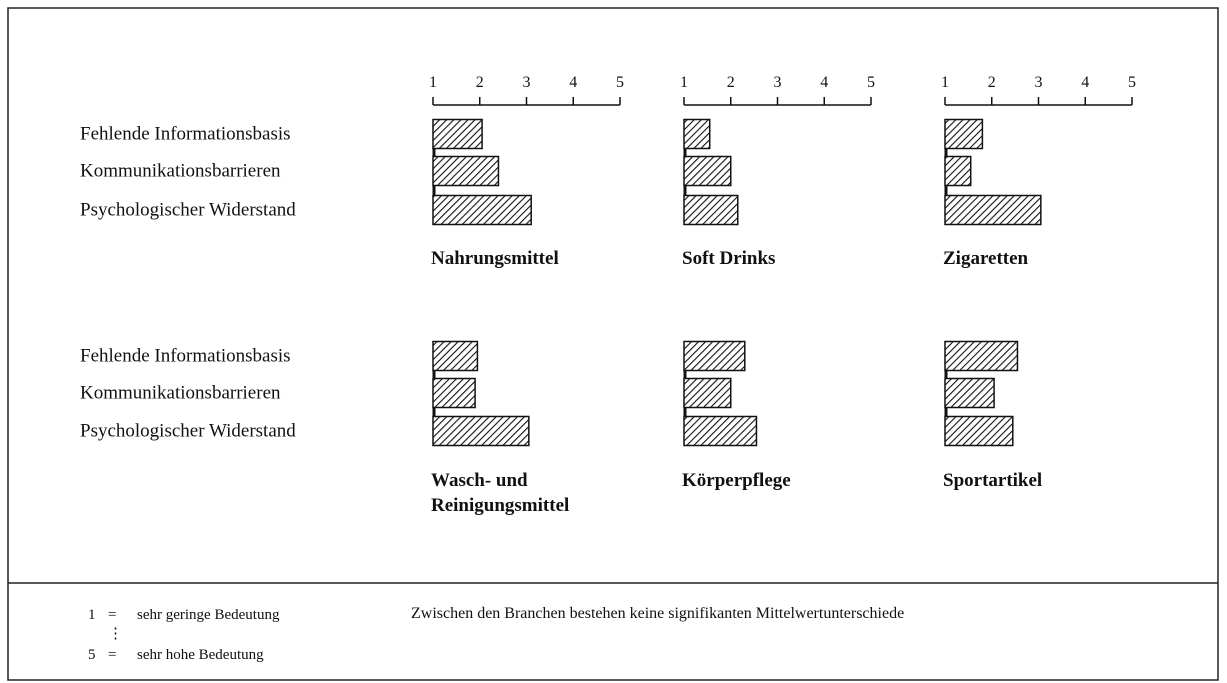 This screenshot has width=1227, height=683. What do you see at coordinates (993, 480) in the screenshot?
I see `chart-title: Sportartikel` at bounding box center [993, 480].